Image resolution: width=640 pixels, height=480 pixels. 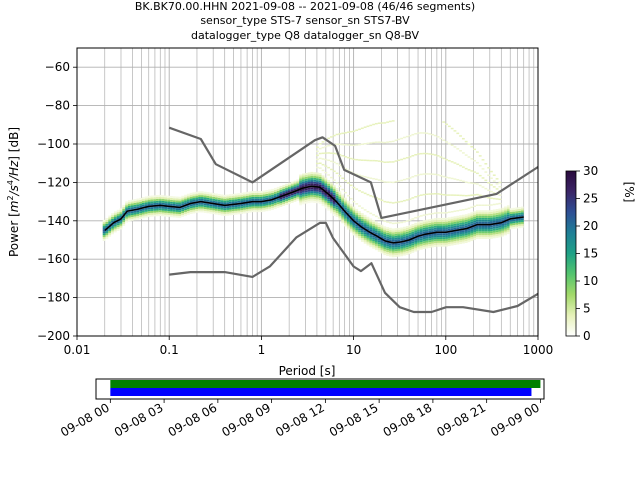 I want to click on y-tick-label: −180, so click(x=53, y=298).